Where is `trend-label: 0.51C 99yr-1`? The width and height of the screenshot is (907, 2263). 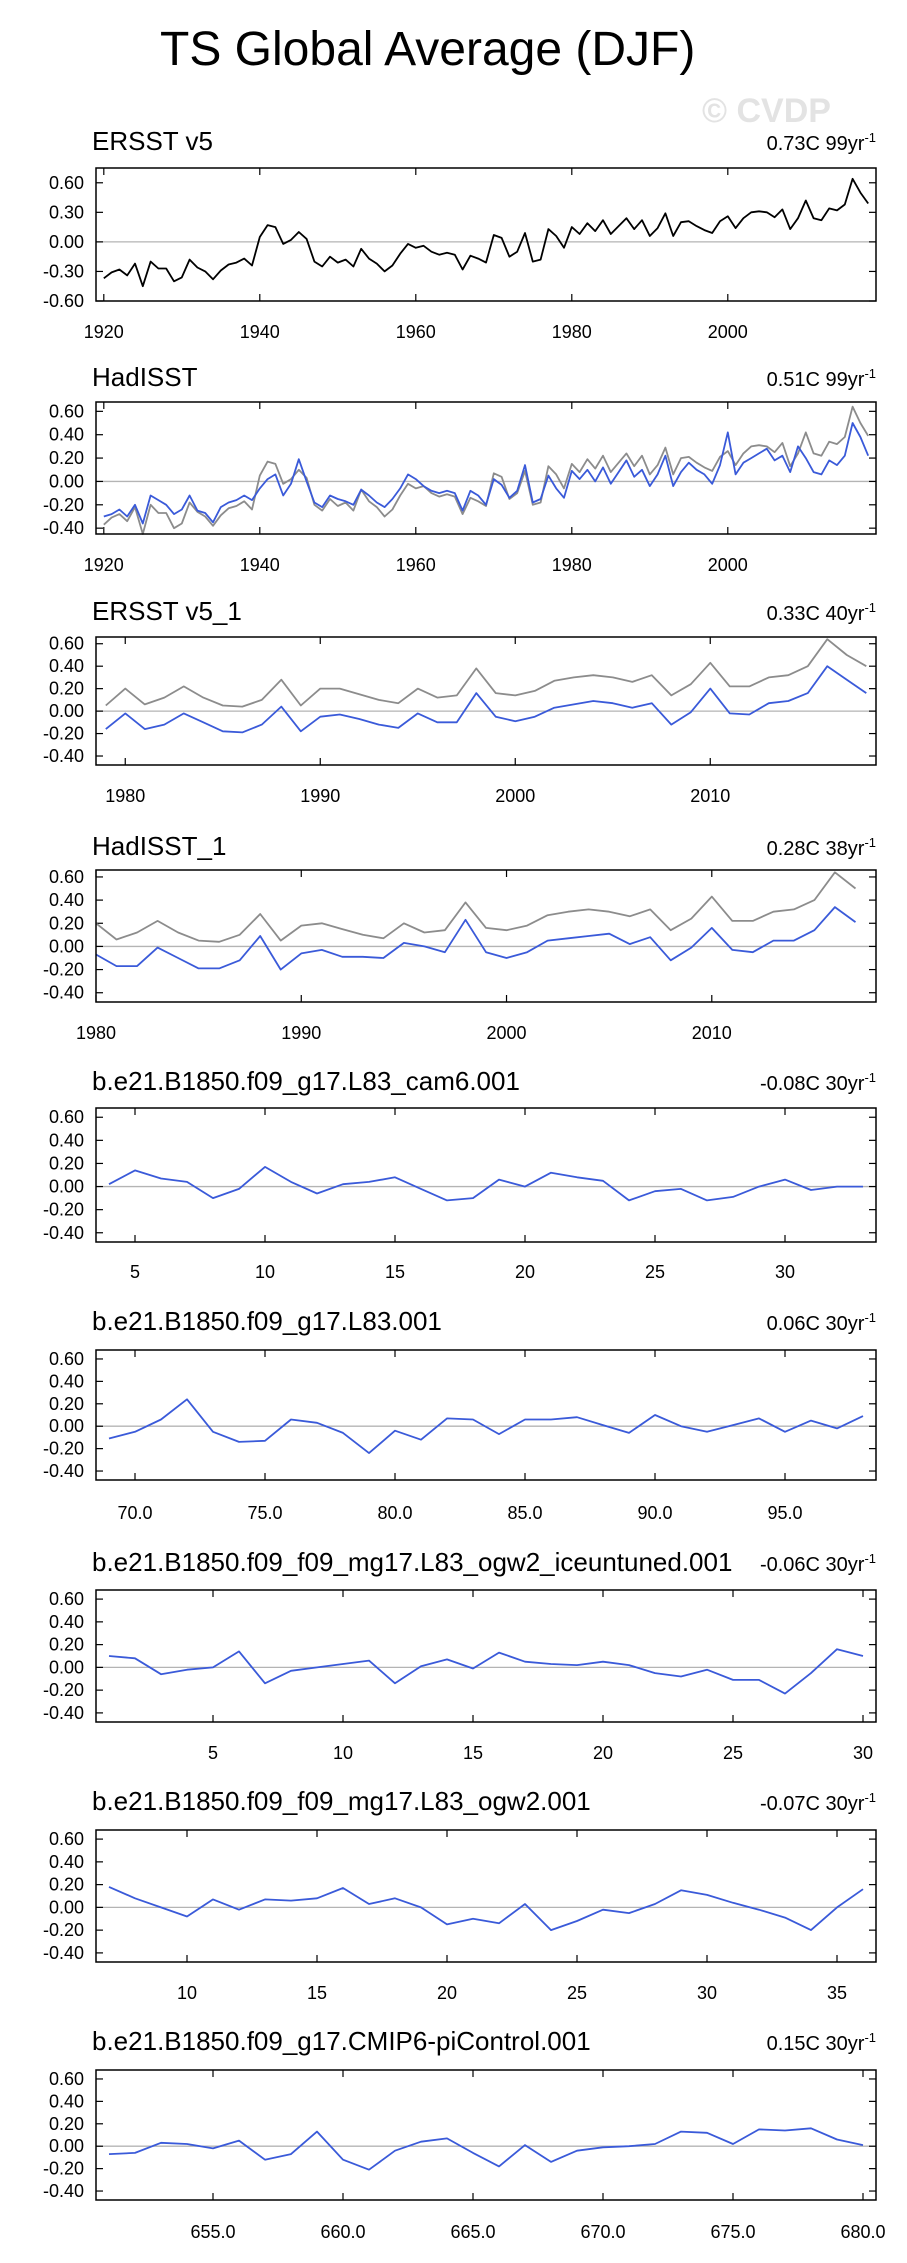 trend-label: 0.51C 99yr-1 is located at coordinates (821, 378).